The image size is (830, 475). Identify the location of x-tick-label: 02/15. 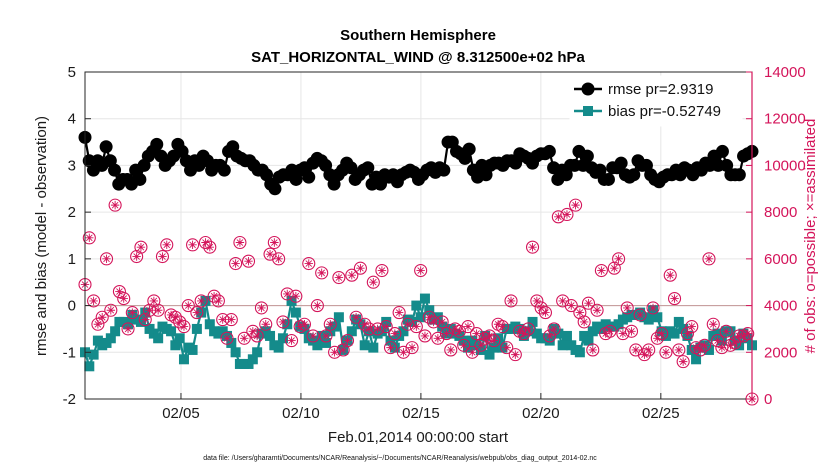
(421, 413).